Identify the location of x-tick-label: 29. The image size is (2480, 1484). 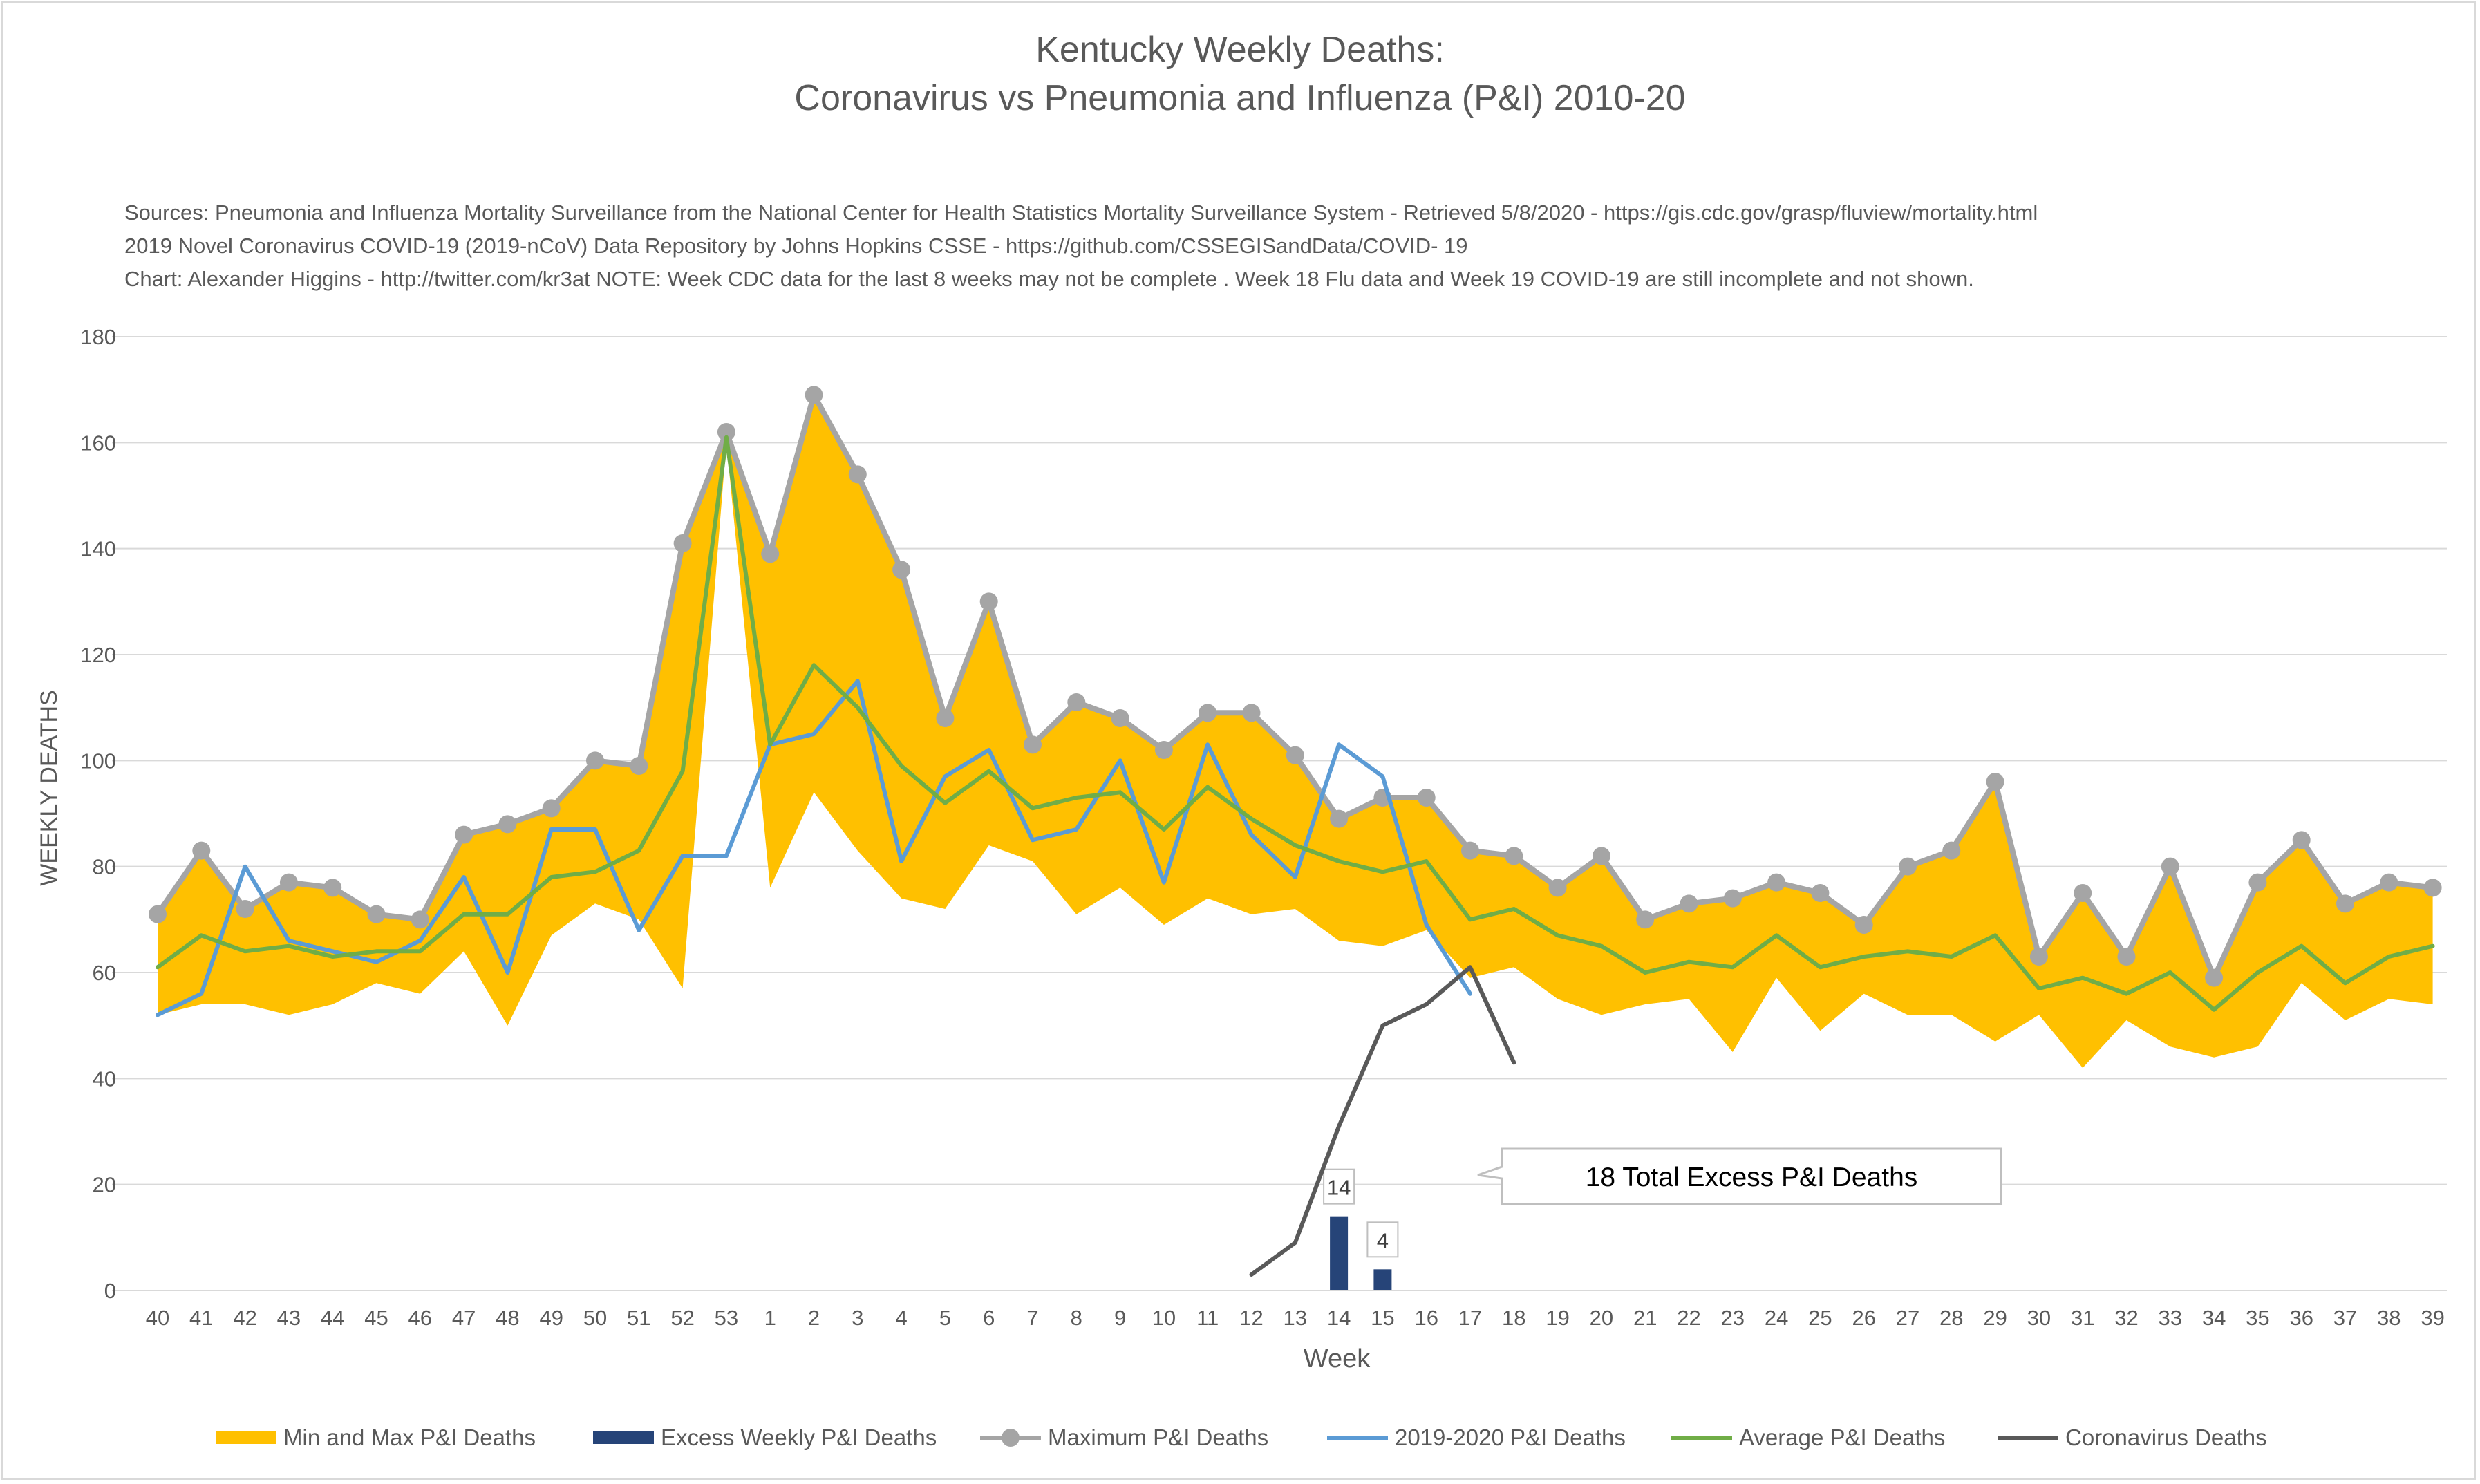
(1995, 1318).